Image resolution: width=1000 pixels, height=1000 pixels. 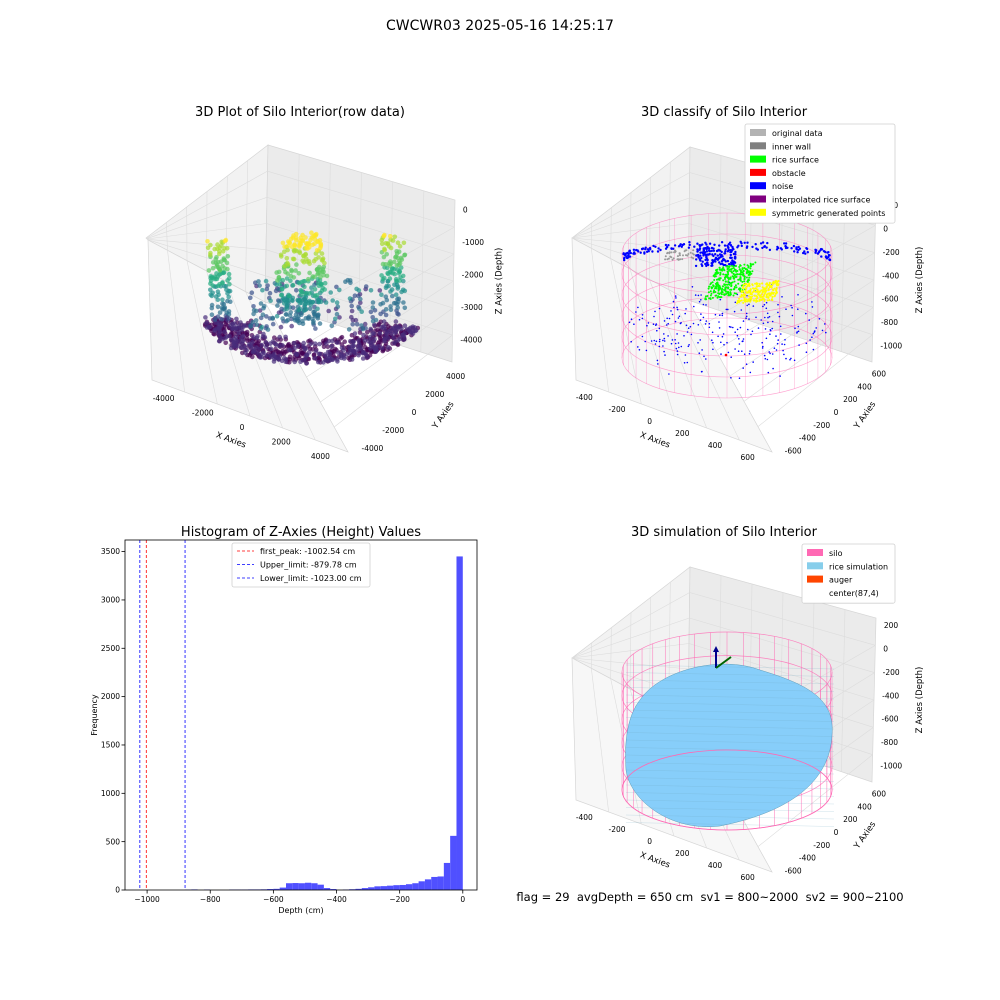 I want to click on y-tick-label: -400, so click(x=807, y=438).